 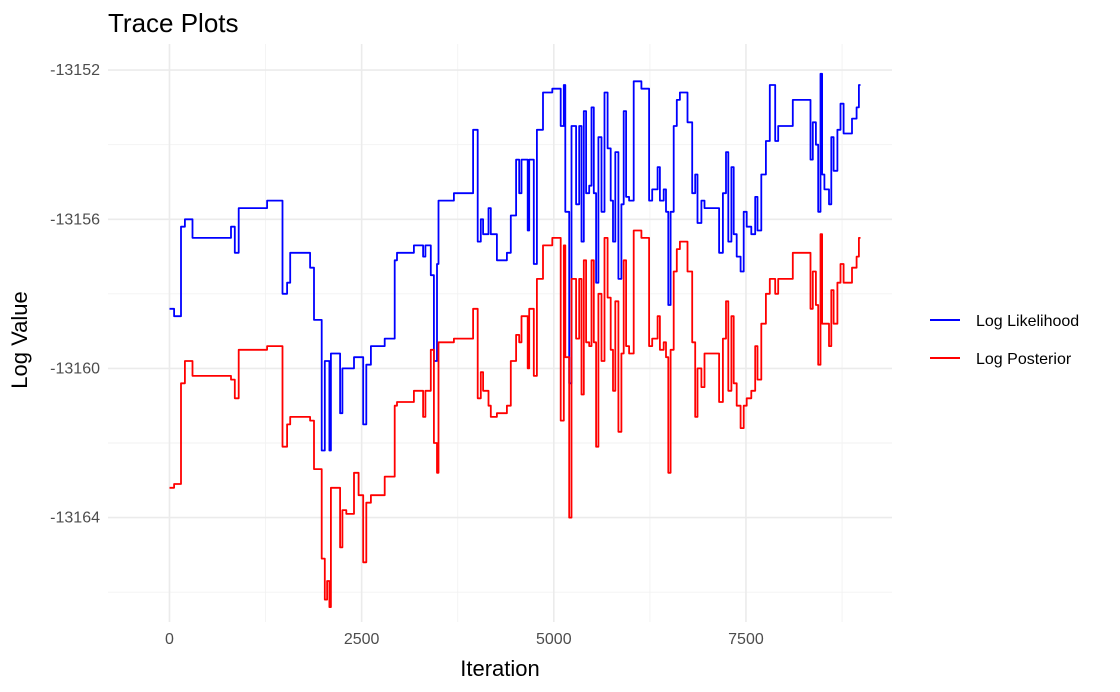 I want to click on x-axis-title: Iteration, so click(x=500, y=668).